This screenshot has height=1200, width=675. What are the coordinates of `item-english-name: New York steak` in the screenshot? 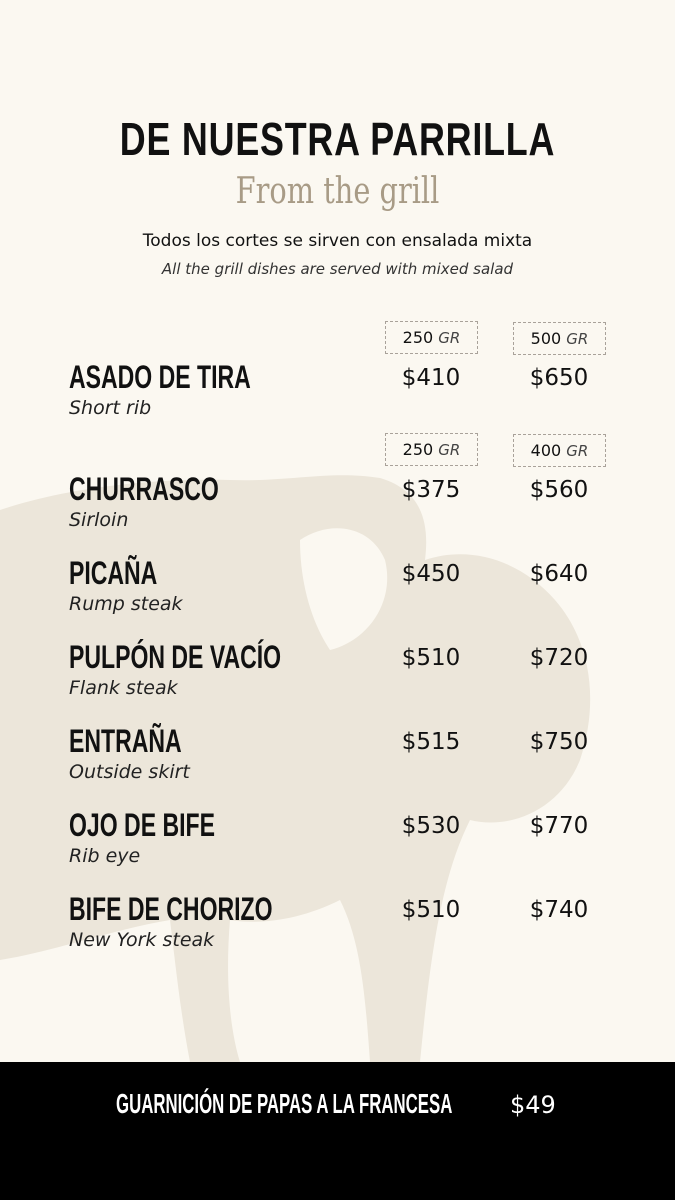 It's located at (142, 940).